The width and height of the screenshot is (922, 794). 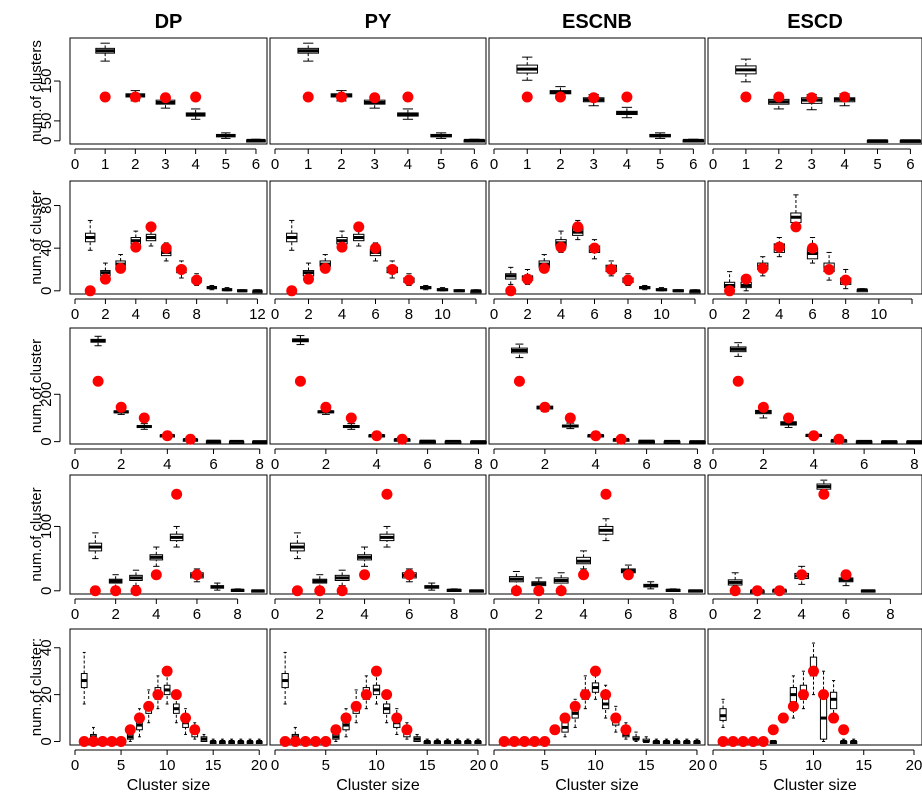 I want to click on panel-escd-row-1: 0 1 2 3 4 5 6, so click(x=814, y=105).